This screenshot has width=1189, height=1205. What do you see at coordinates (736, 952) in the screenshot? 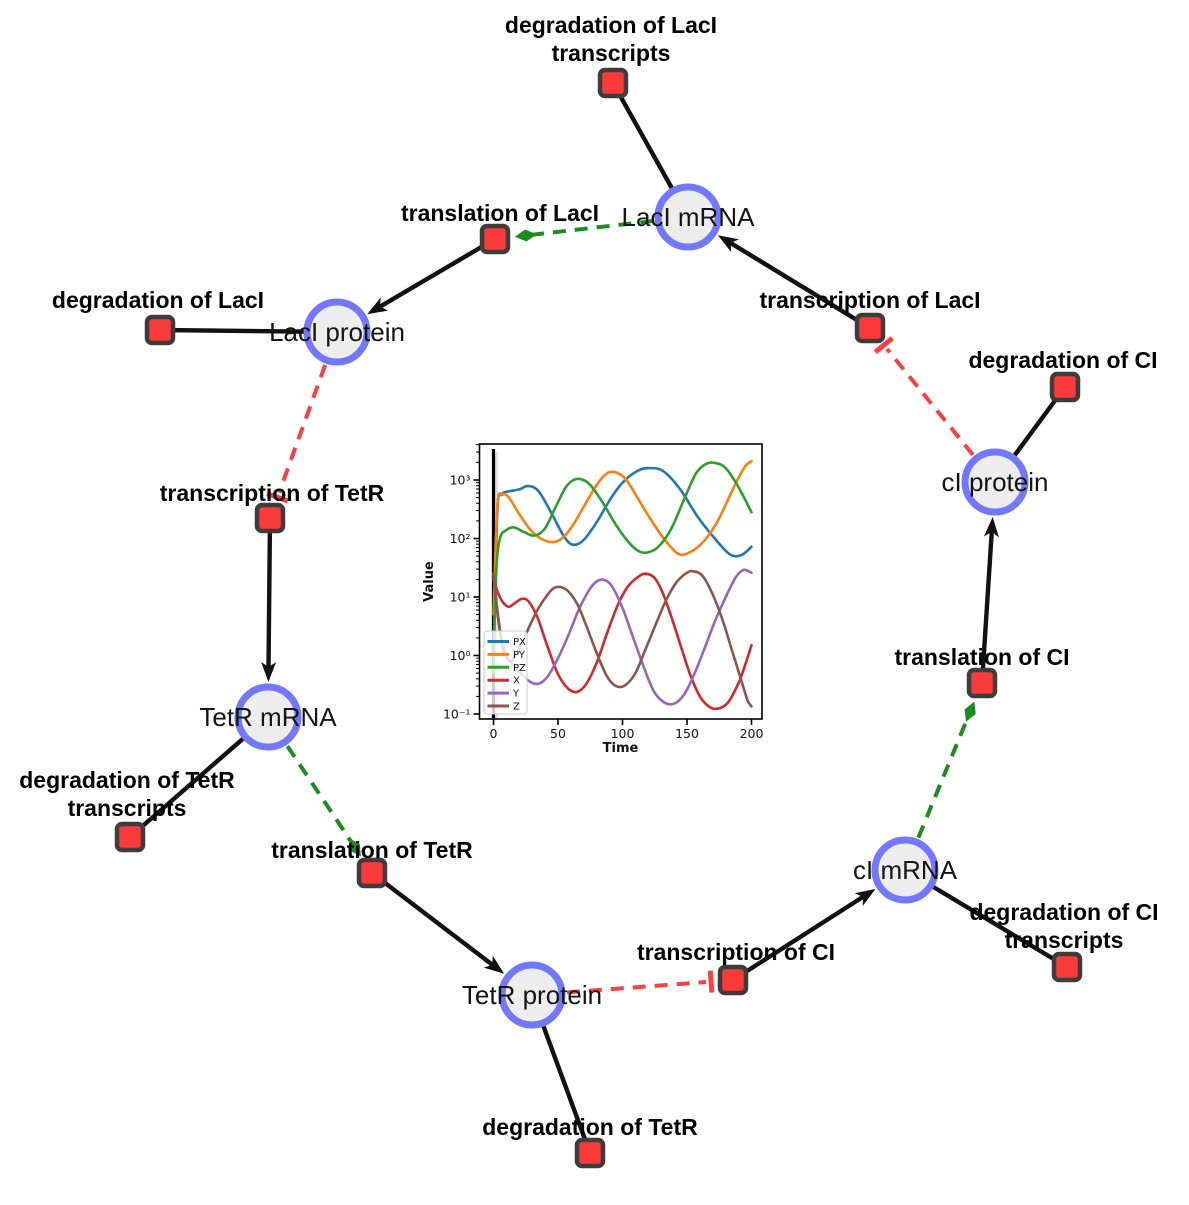
I see `reaction-label-tx_ci: transcription of CI` at bounding box center [736, 952].